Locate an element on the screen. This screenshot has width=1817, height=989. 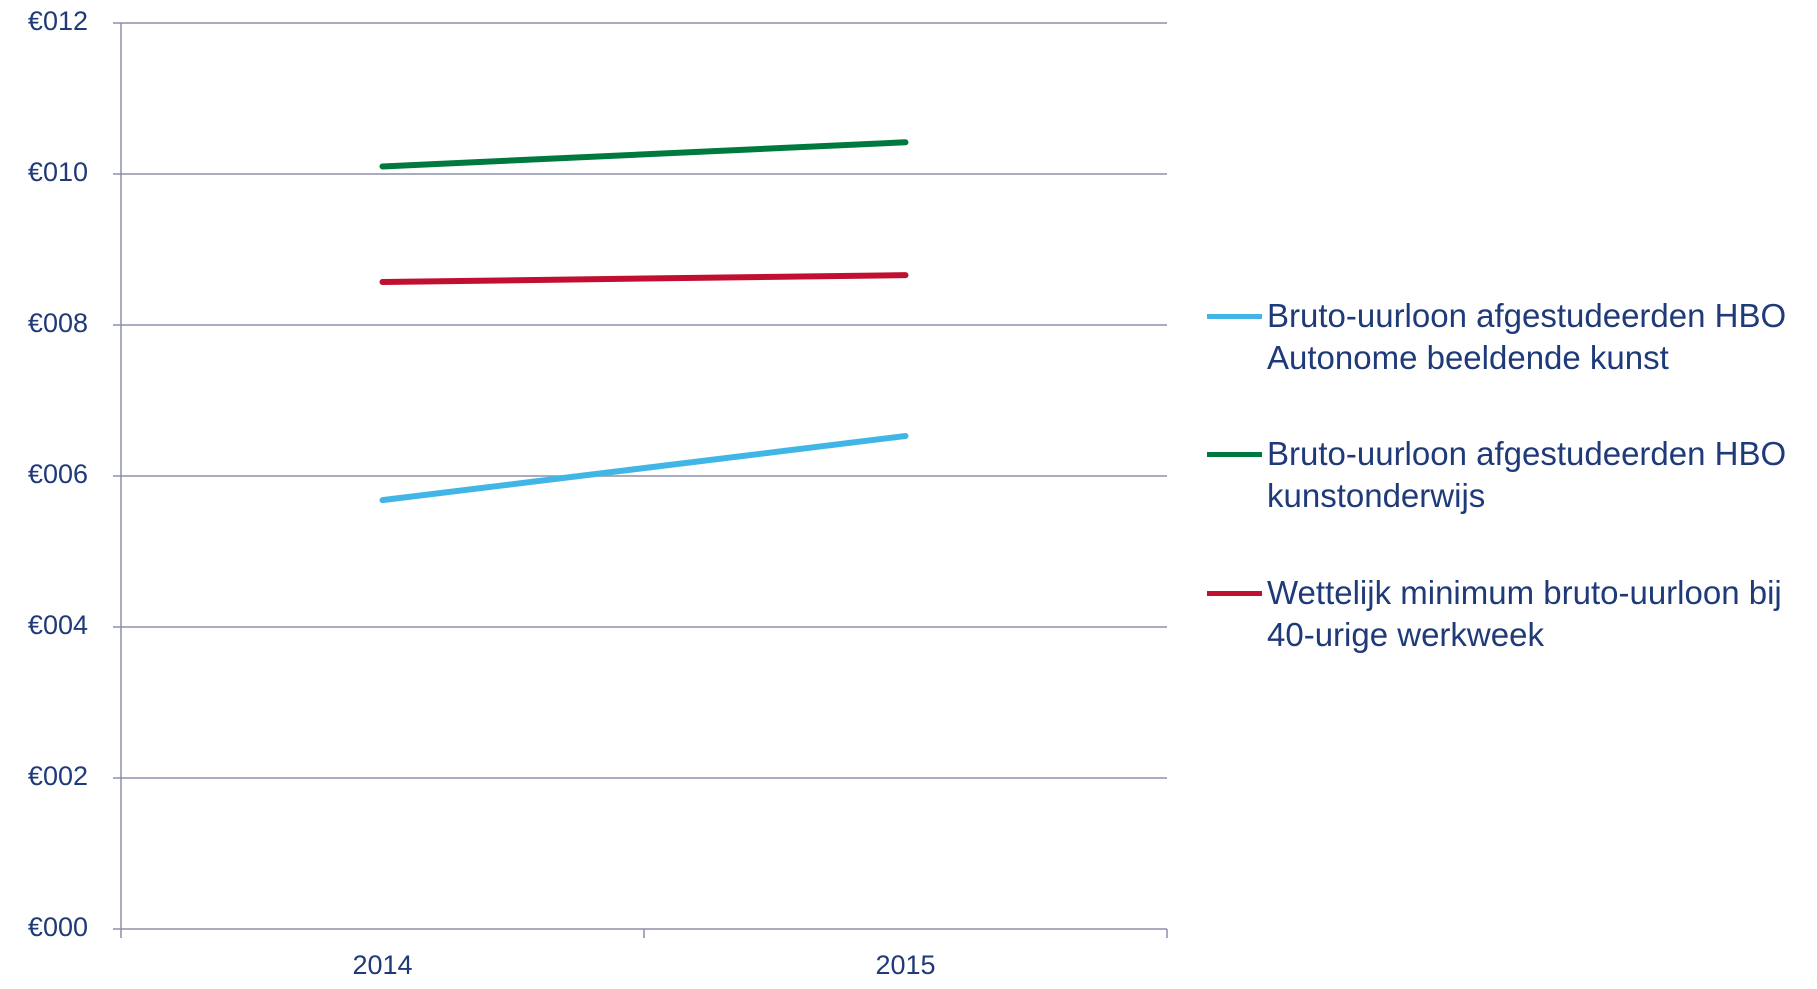
y-tick-label: €002 is located at coordinates (58, 776).